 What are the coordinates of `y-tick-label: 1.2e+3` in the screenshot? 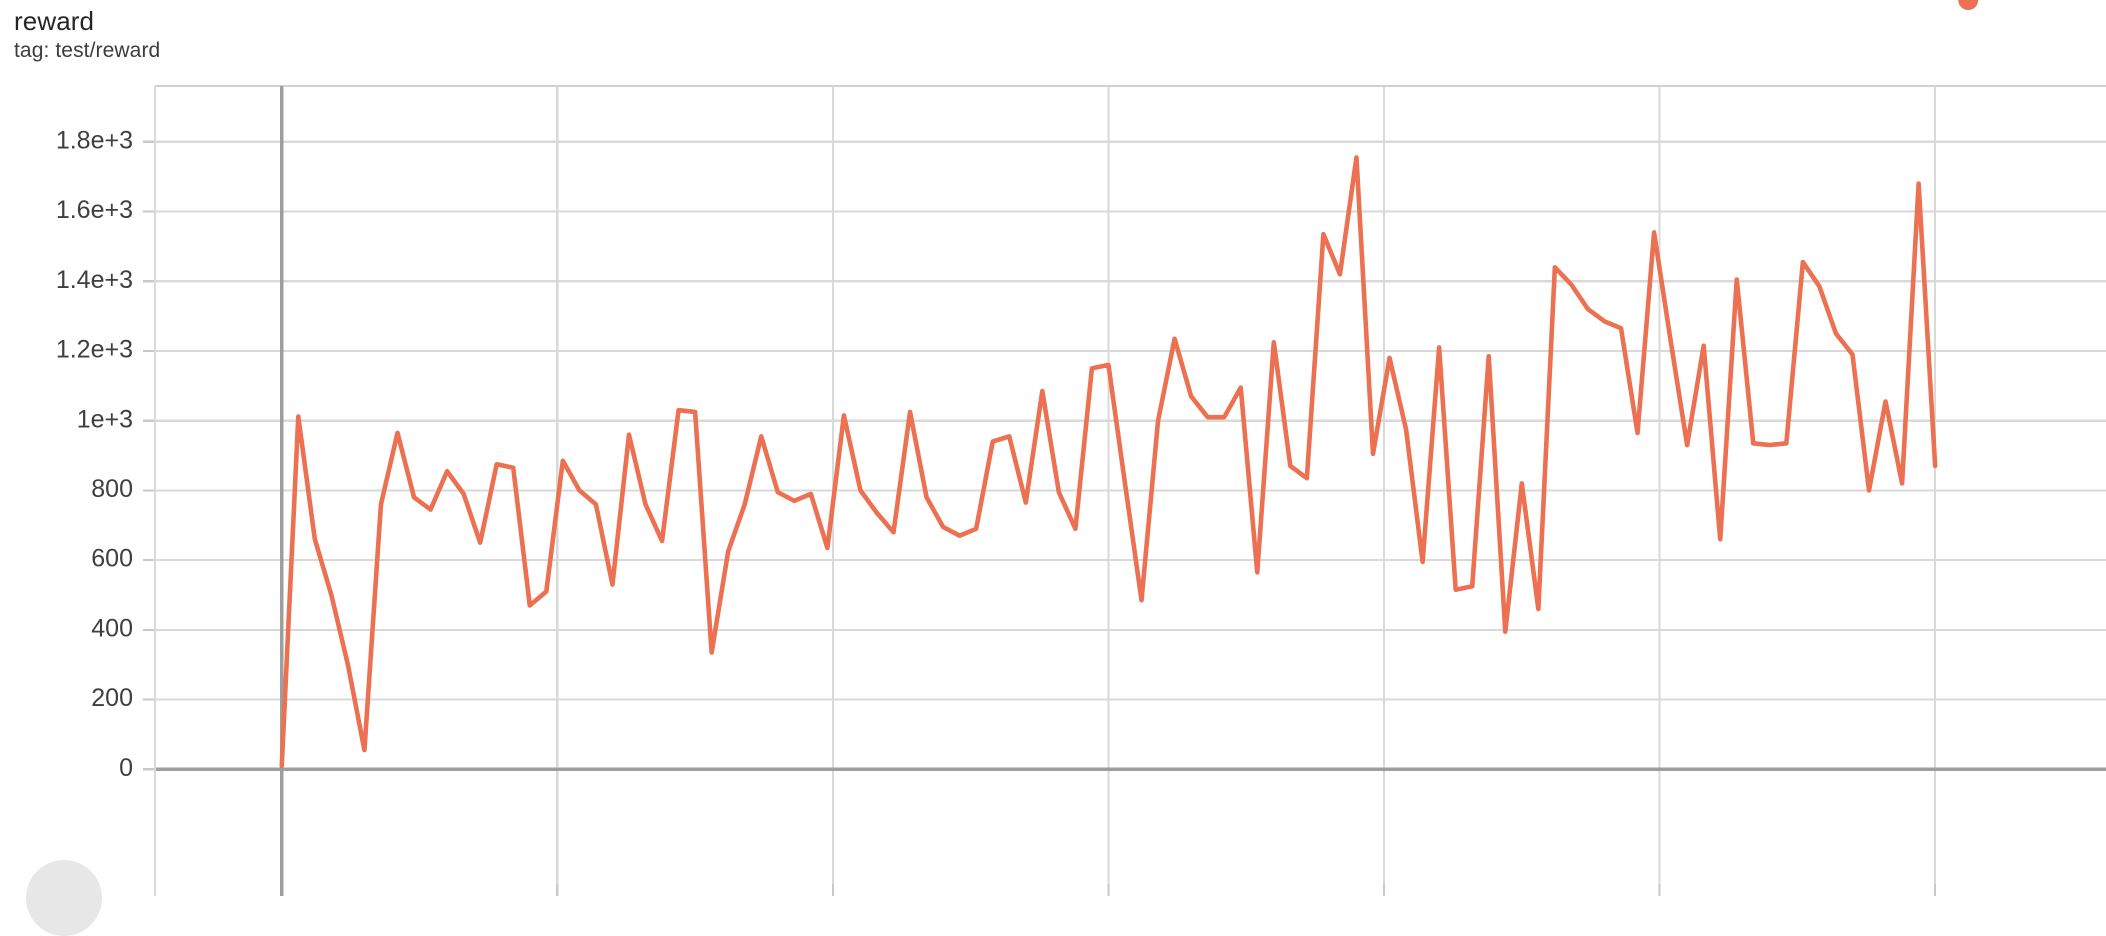 It's located at (94, 350).